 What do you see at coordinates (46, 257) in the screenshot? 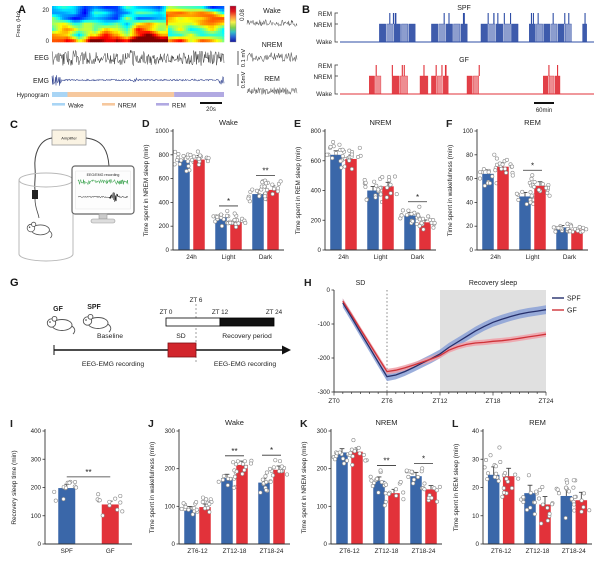
I see `cylinder-bottom` at bounding box center [46, 257].